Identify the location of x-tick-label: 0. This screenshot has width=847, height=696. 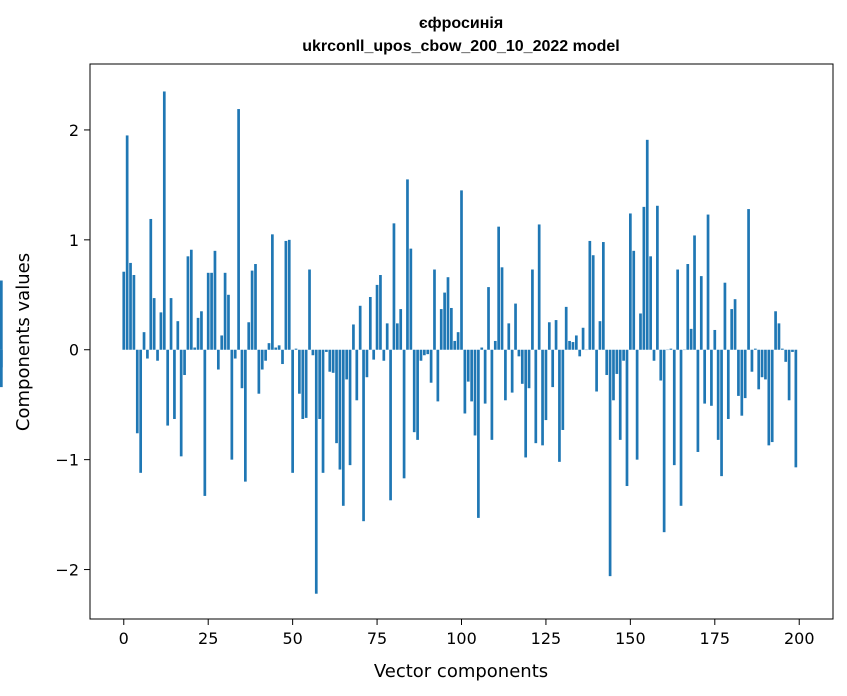
(124, 638).